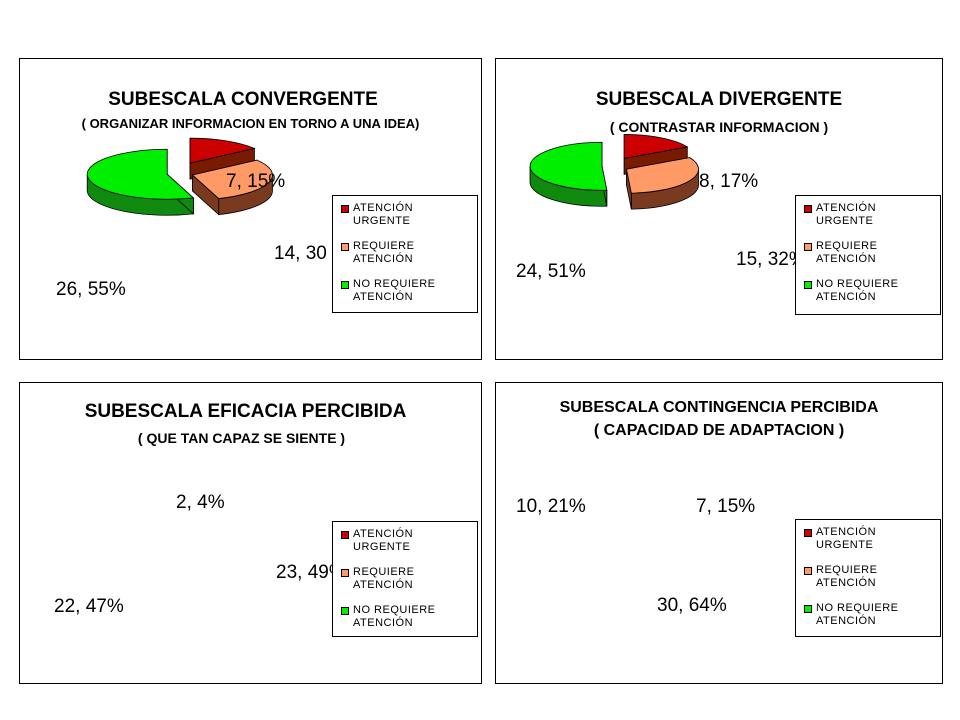 The height and width of the screenshot is (720, 960). What do you see at coordinates (200, 502) in the screenshot?
I see `data-label: 2, 4%` at bounding box center [200, 502].